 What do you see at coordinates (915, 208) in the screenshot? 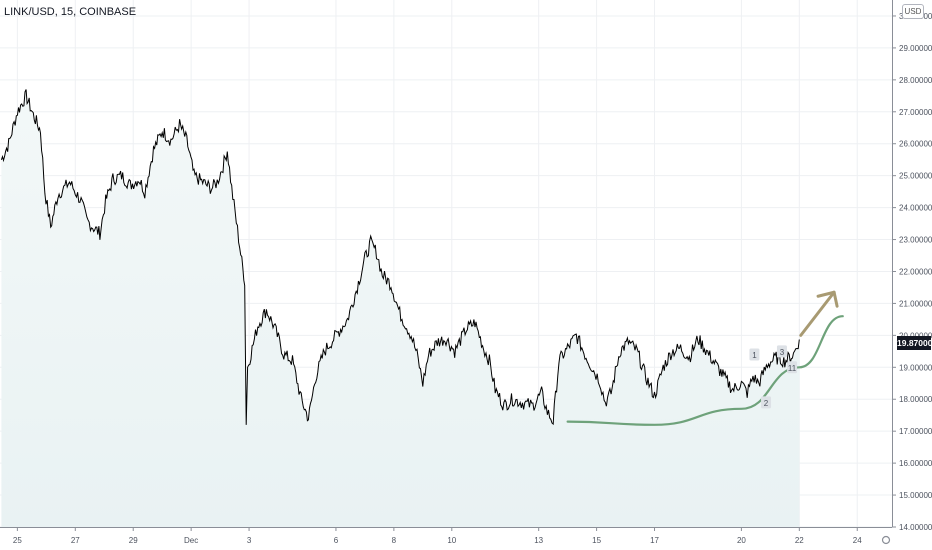
I see `y-tick-label-10: 24.00000` at bounding box center [915, 208].